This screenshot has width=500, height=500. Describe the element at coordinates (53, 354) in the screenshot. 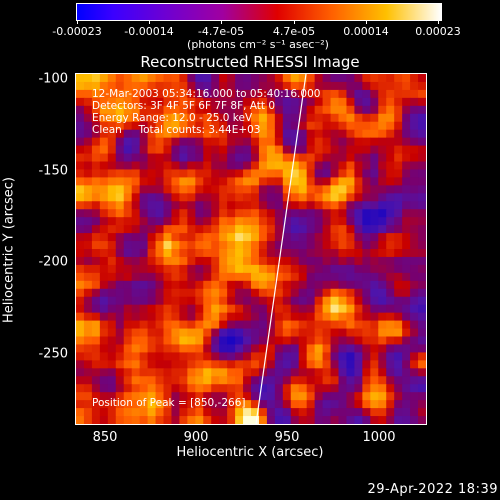

I see `y-tick-label: -250` at that location.